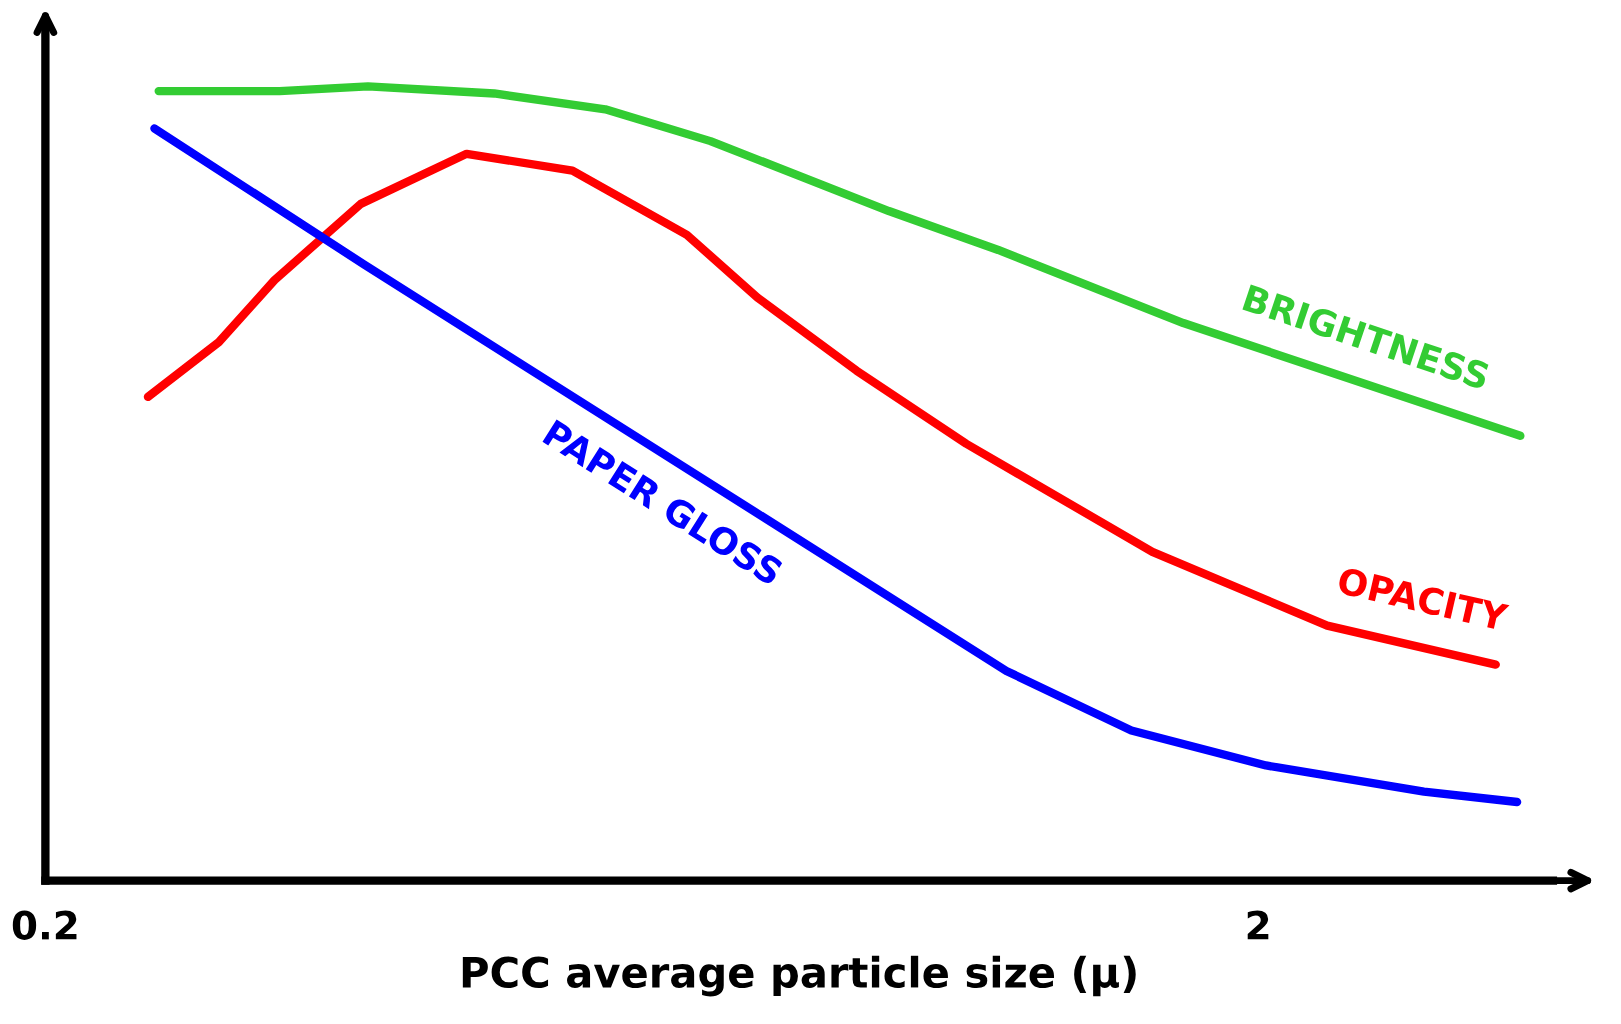 Image resolution: width=1621 pixels, height=1024 pixels. What do you see at coordinates (44, 925) in the screenshot?
I see `x-tick-label: 0.2` at bounding box center [44, 925].